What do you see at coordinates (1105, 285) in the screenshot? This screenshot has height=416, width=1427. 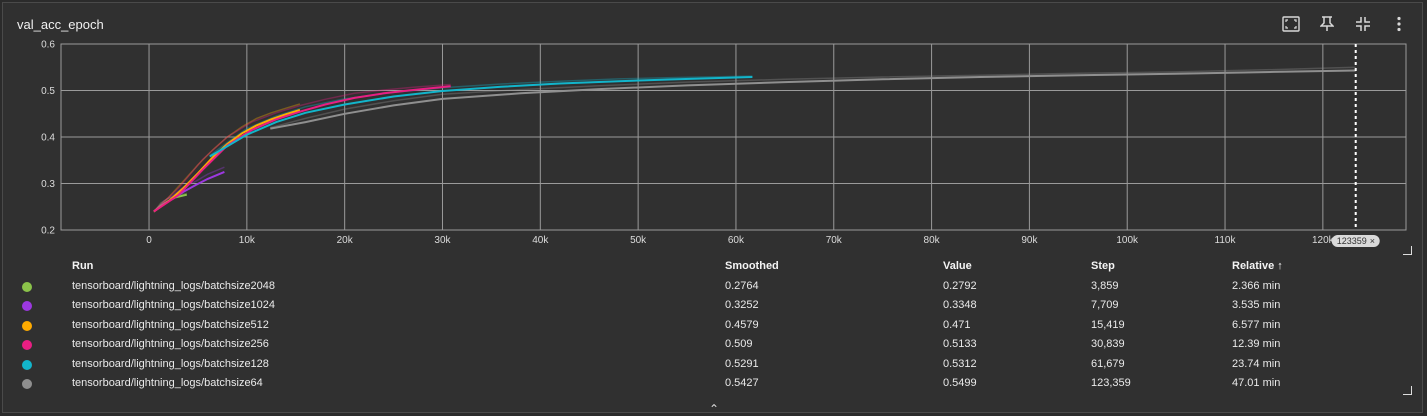 I see `step-value: 3,859` at bounding box center [1105, 285].